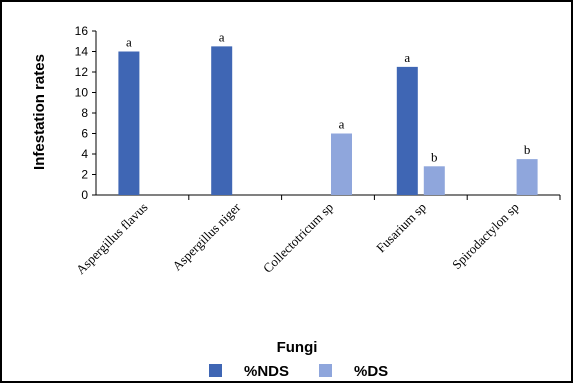 Image resolution: width=573 pixels, height=388 pixels. I want to click on legend-swatch-ds, so click(325, 370).